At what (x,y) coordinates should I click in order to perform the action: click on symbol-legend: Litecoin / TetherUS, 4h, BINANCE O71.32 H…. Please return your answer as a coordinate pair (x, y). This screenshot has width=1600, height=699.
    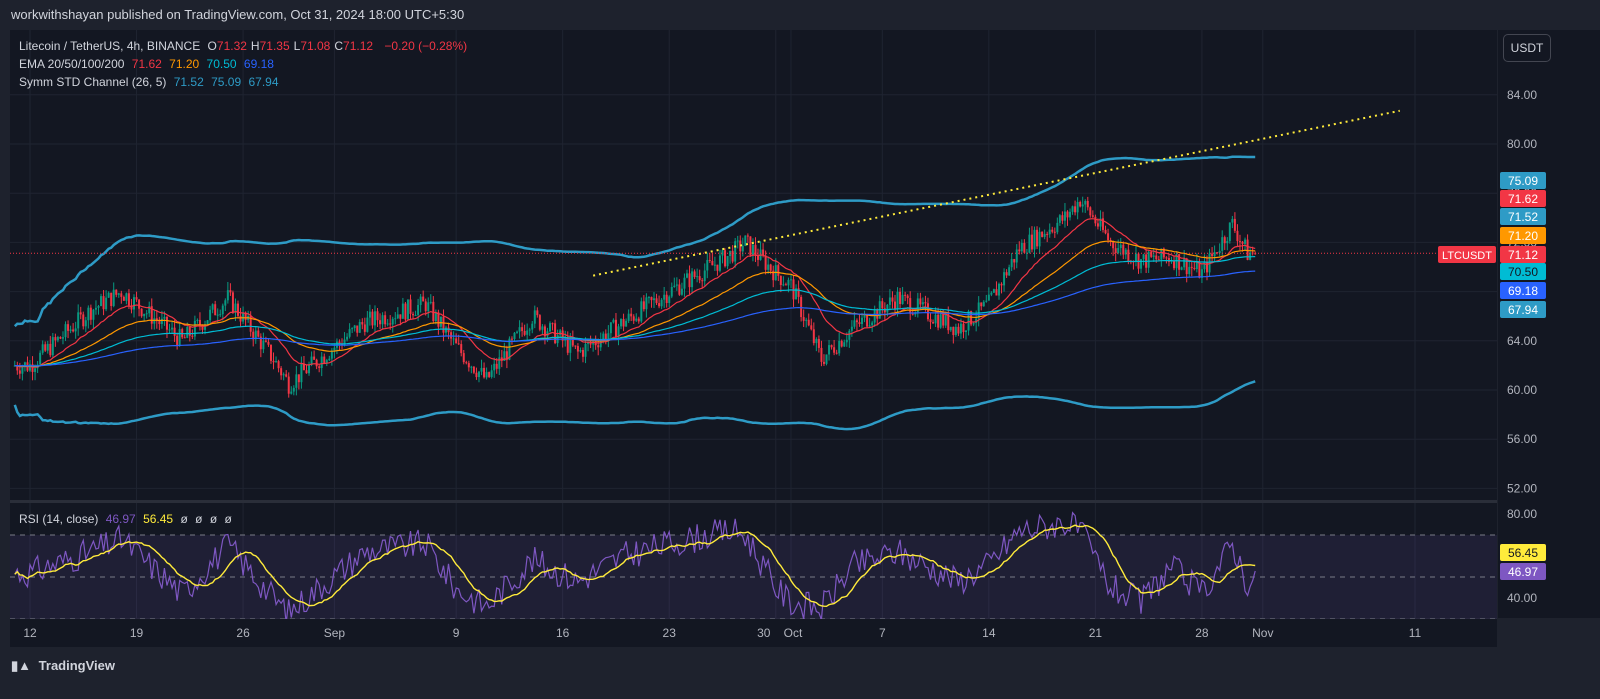
    Looking at the image, I should click on (245, 46).